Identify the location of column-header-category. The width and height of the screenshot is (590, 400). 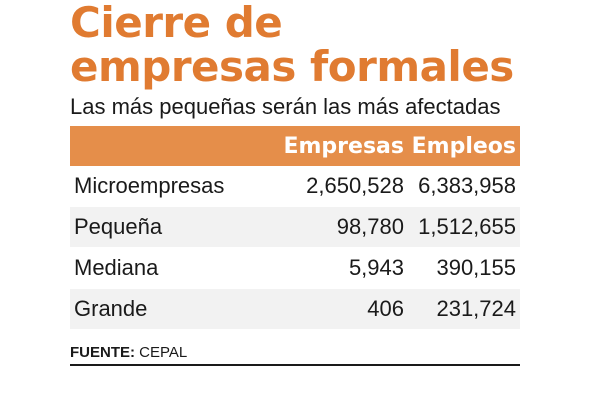
(172, 146).